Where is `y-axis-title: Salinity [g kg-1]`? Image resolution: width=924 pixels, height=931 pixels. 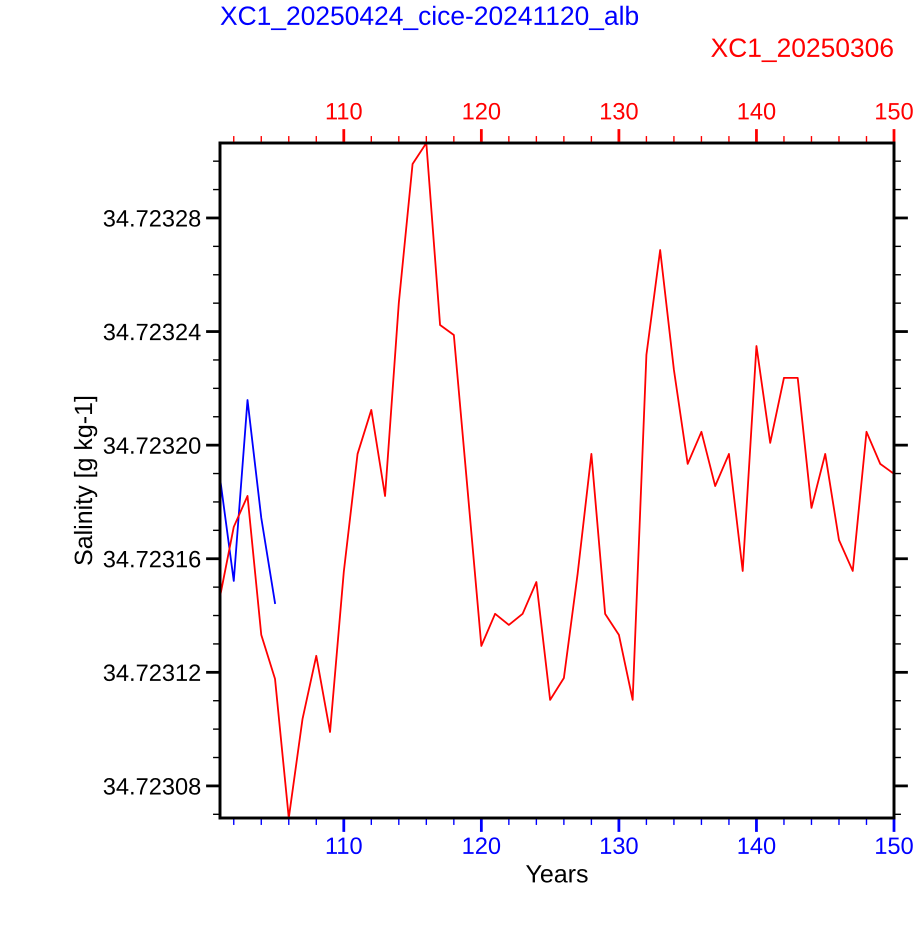 y-axis-title: Salinity [g kg-1] is located at coordinates (86, 480).